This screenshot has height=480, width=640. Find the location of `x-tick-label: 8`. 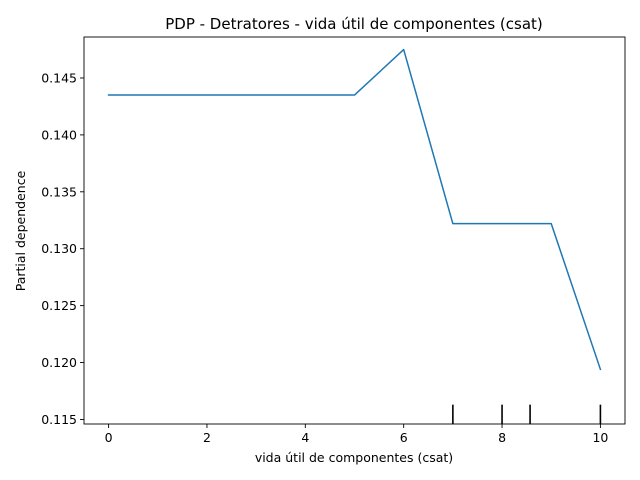

x-tick-label: 8 is located at coordinates (502, 437).